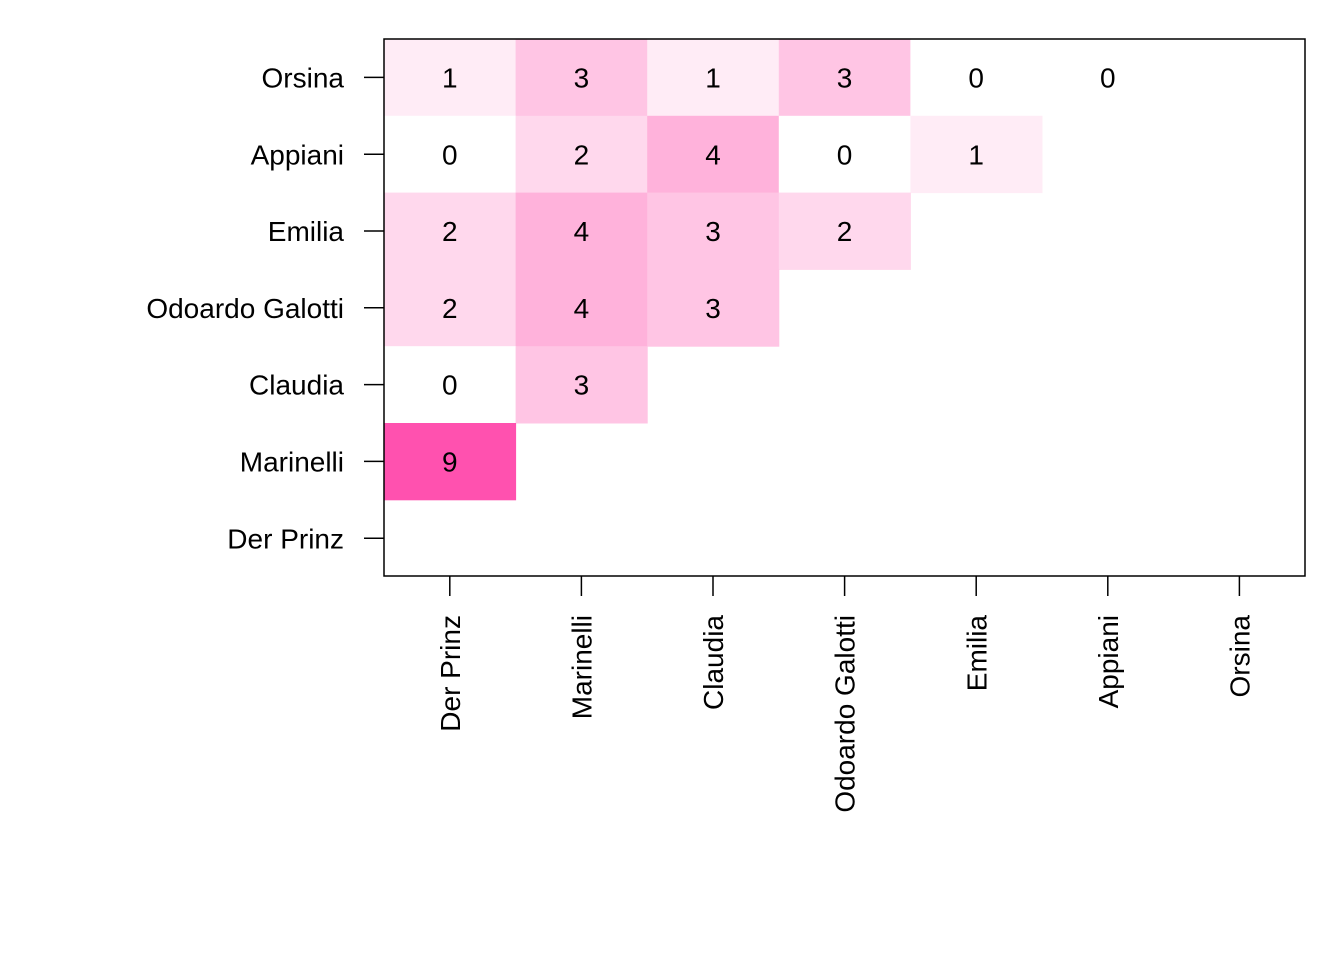 This screenshot has height=965, width=1344. What do you see at coordinates (296, 385) in the screenshot?
I see `y-tick-label: Claudia` at bounding box center [296, 385].